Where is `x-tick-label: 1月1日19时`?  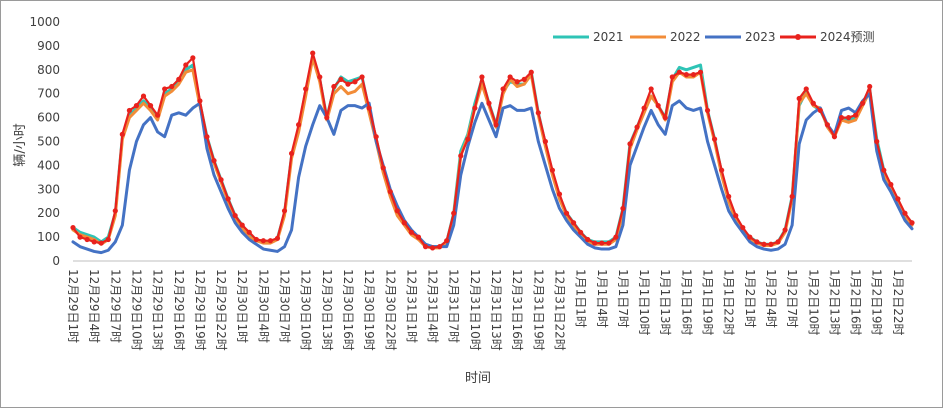 x-tick-label: 1月1日19时 is located at coordinates (708, 302).